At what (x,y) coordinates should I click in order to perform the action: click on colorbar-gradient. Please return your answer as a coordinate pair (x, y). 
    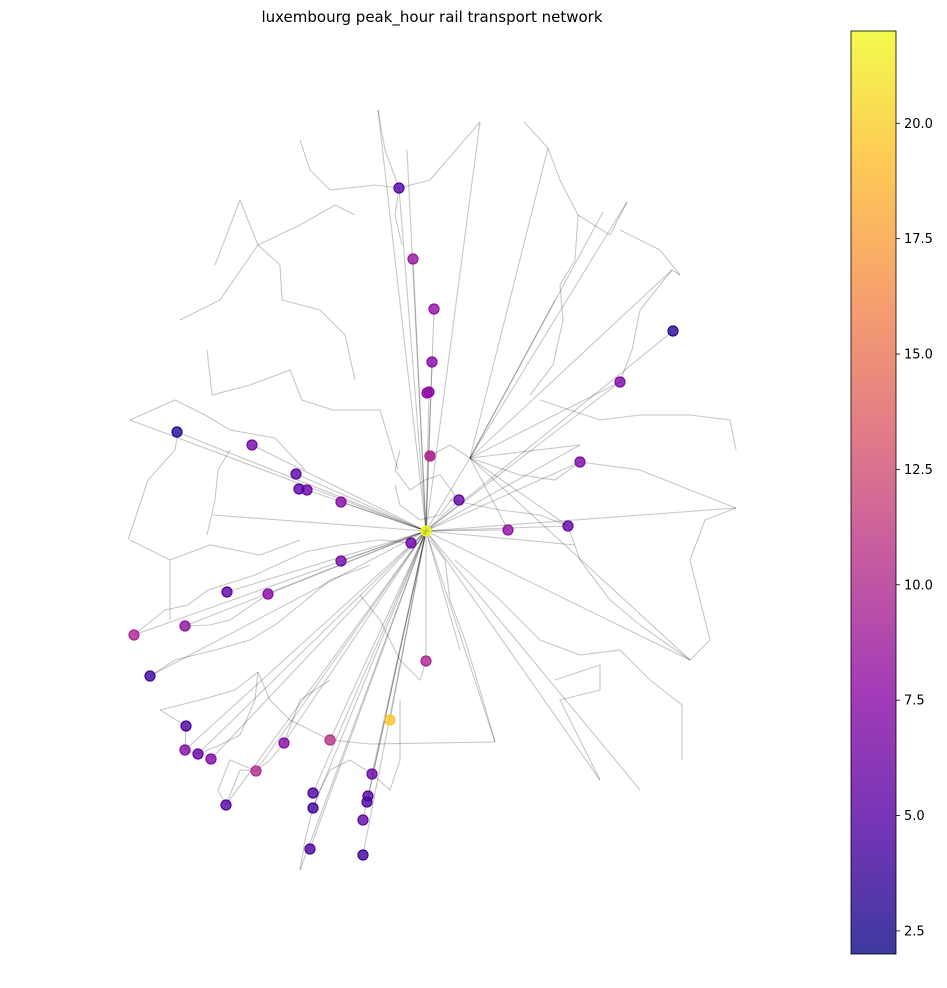
    Looking at the image, I should click on (873, 492).